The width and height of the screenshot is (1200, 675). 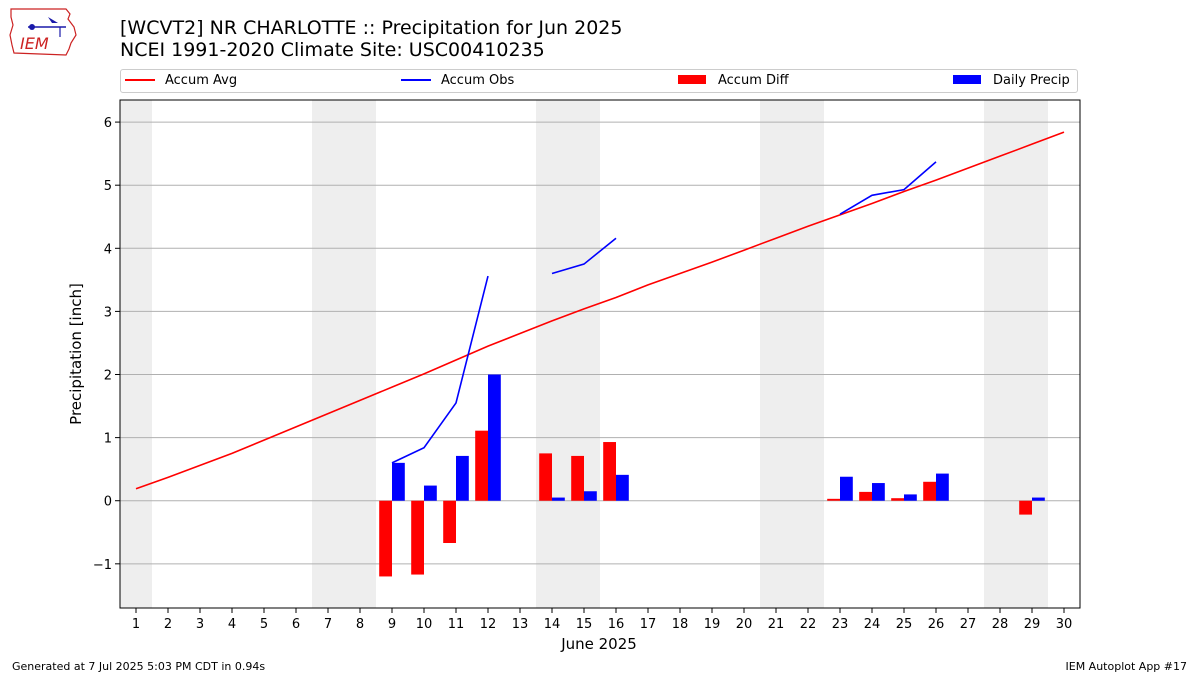 I want to click on x-tick-label: 1, so click(x=136, y=624).